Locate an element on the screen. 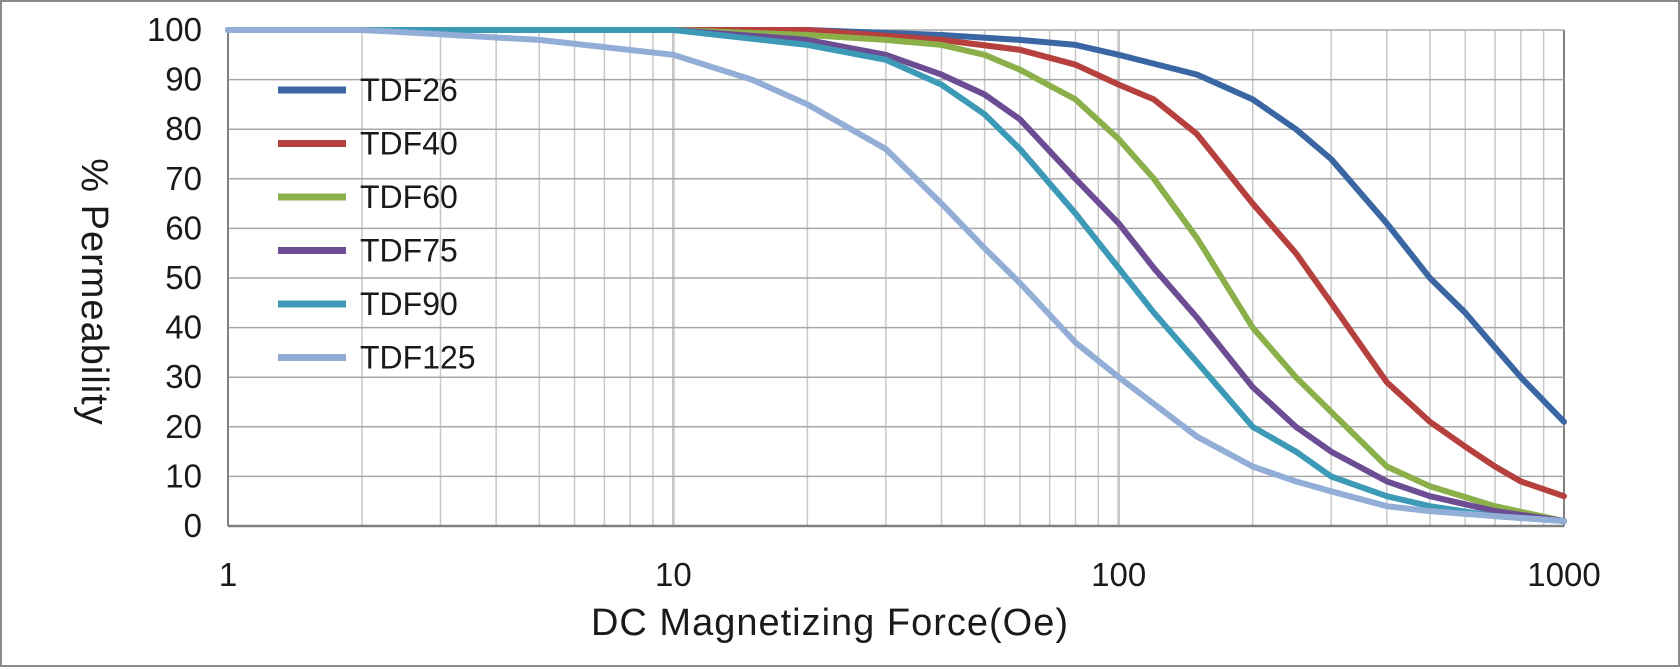  legend-label-tdf90: TDF90 is located at coordinates (409, 304).